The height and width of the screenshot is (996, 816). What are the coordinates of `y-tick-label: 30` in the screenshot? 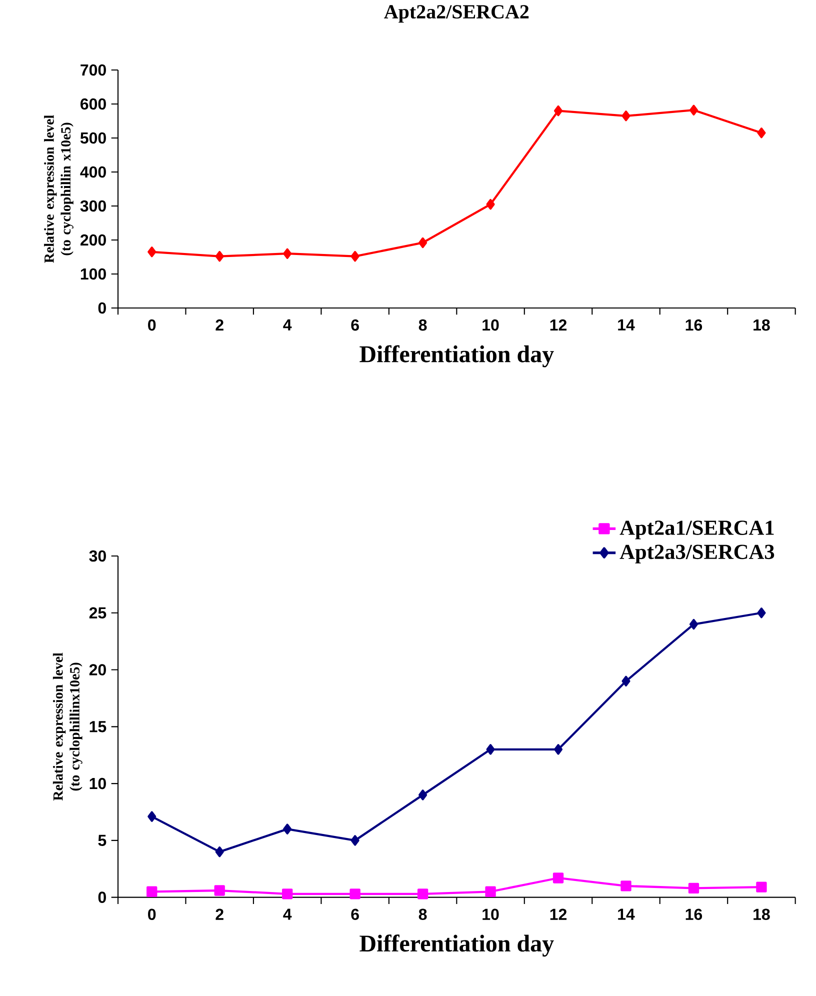 It's located at (97, 556).